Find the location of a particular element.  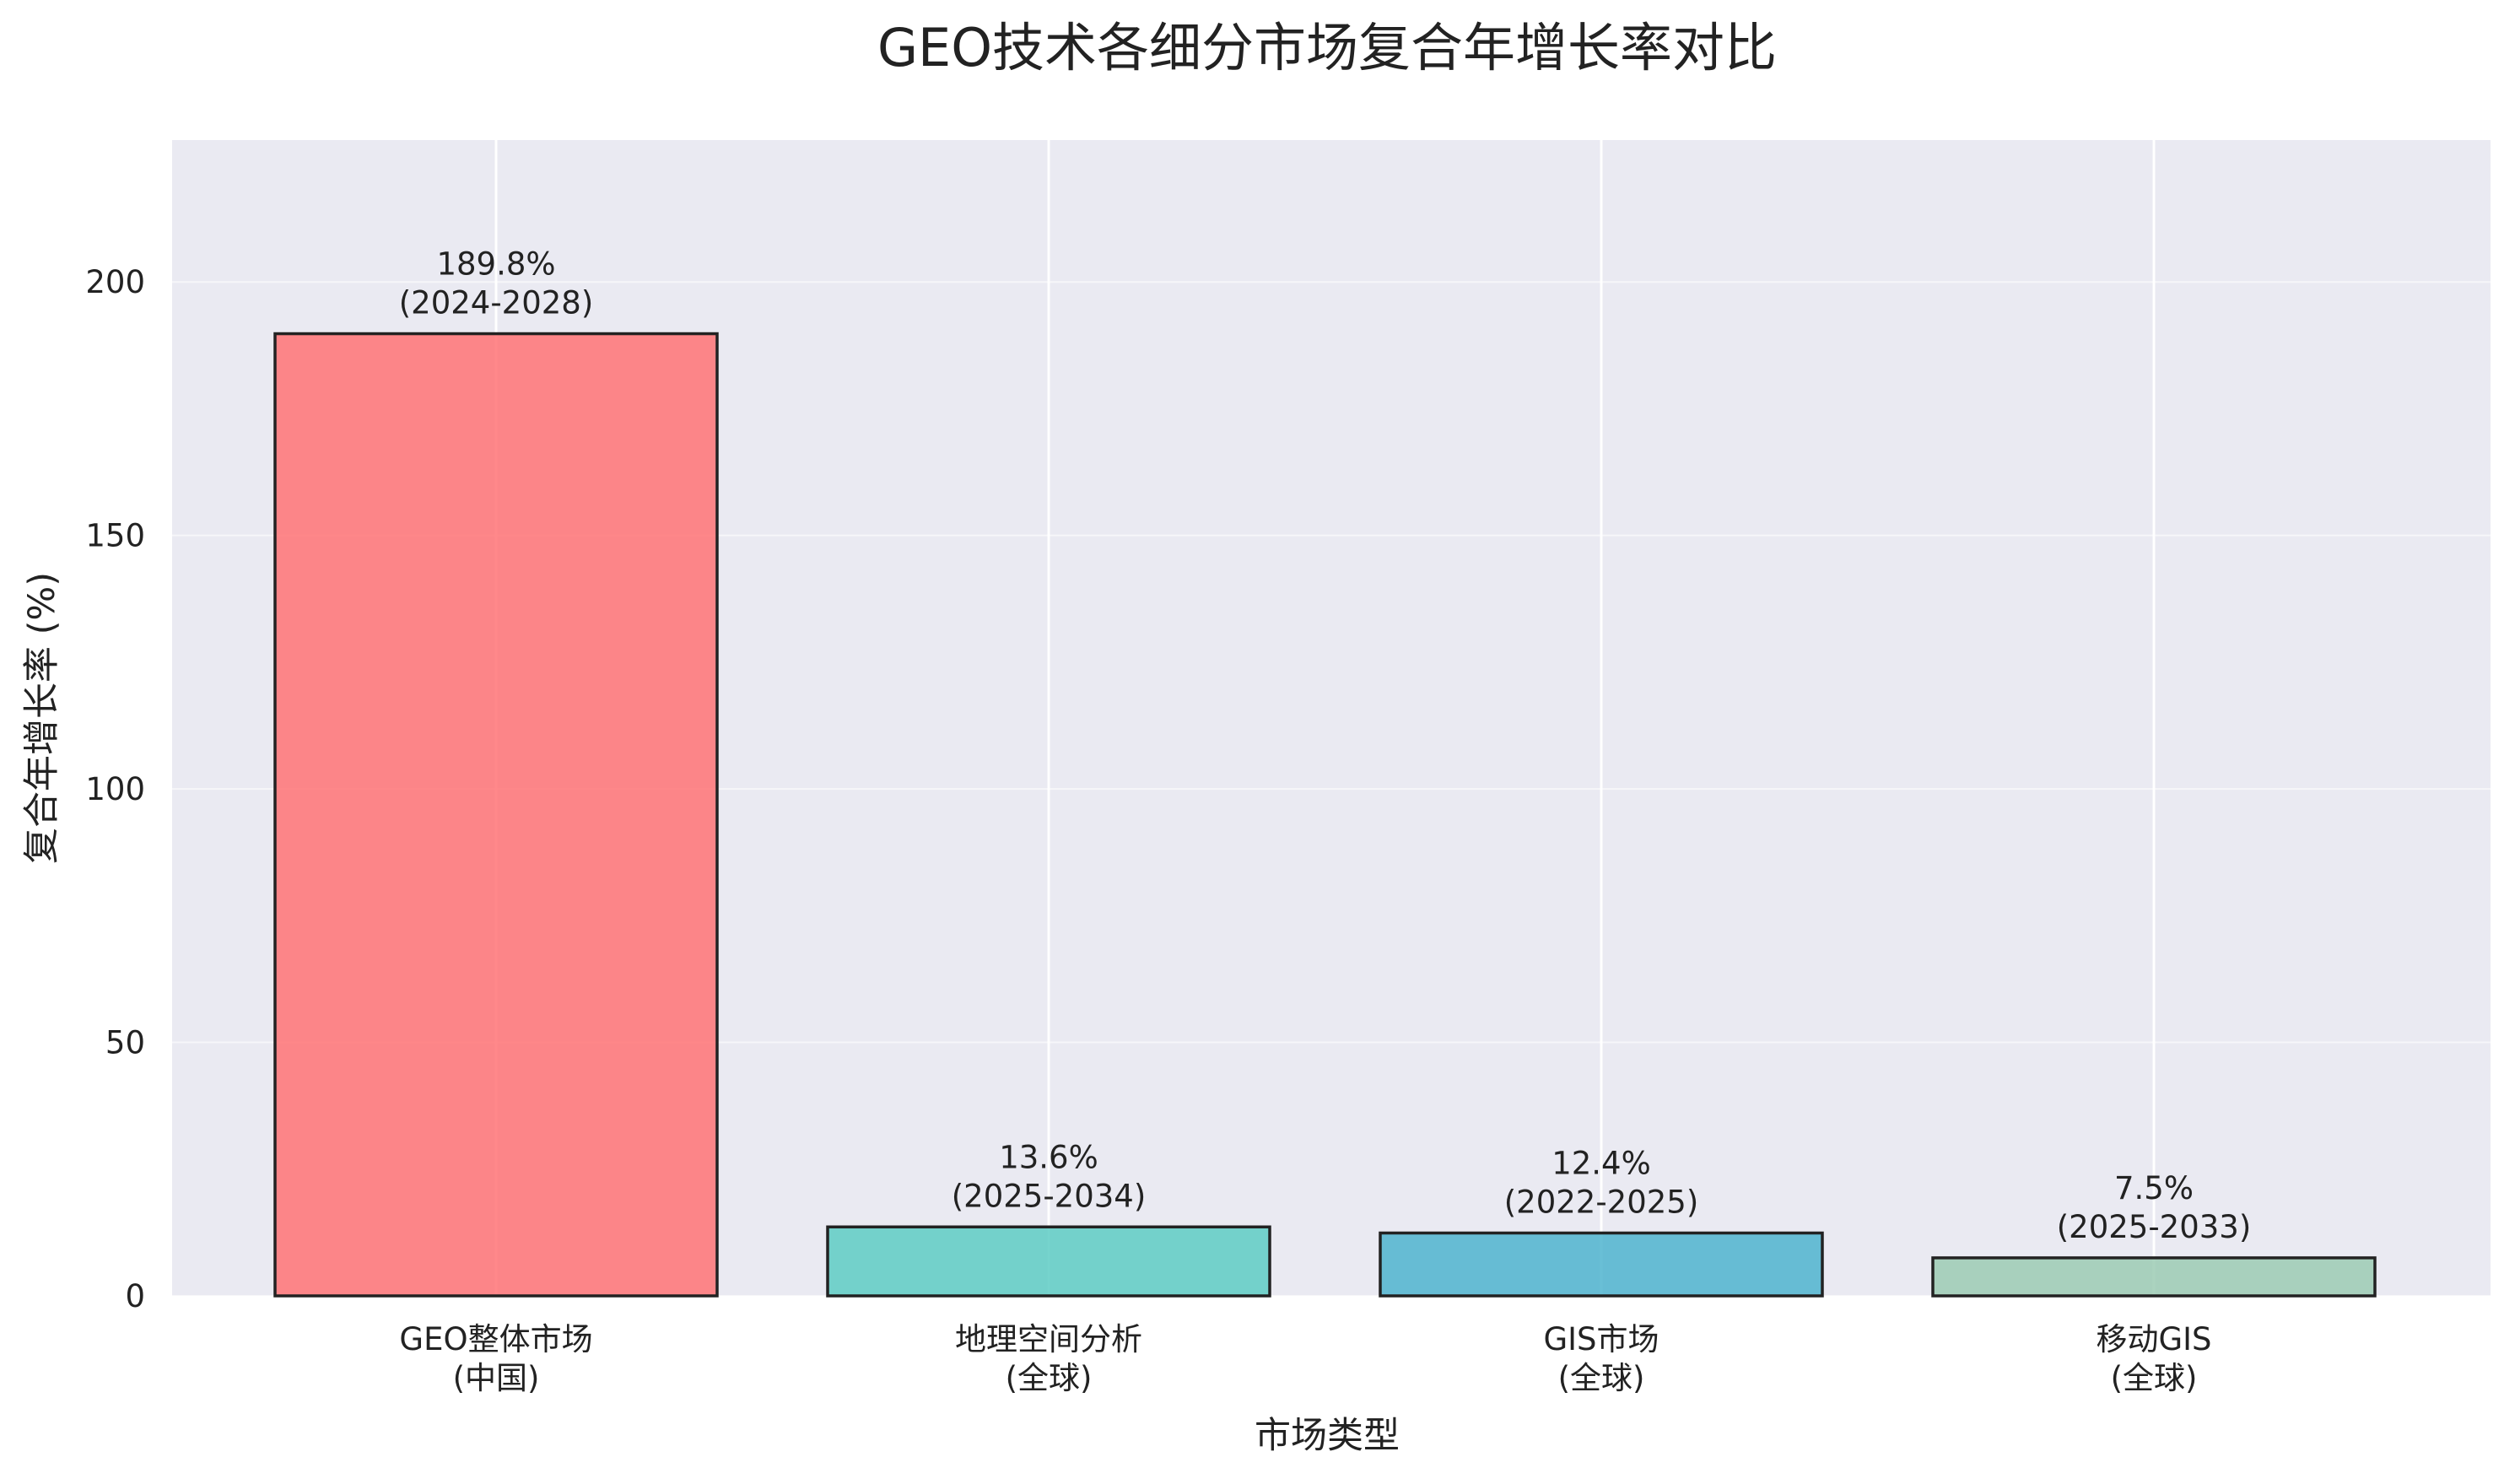

data-label-period: (2024-2028) is located at coordinates (496, 303).